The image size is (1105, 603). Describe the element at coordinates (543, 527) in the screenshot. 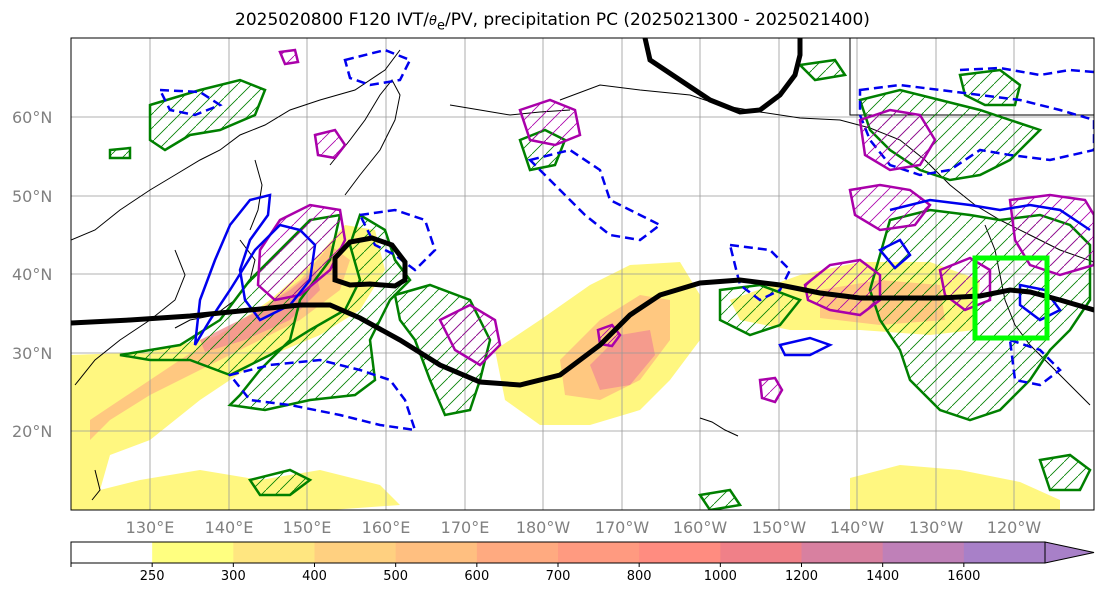

I see `lon-label-180w: 180°W` at that location.